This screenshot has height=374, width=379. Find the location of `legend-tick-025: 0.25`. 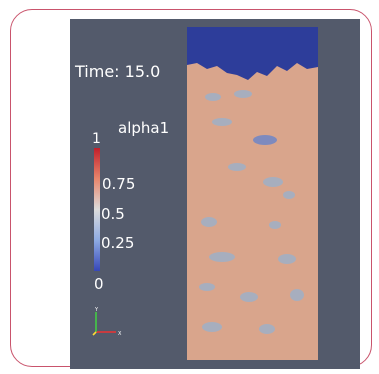

legend-tick-025: 0.25 is located at coordinates (118, 243).